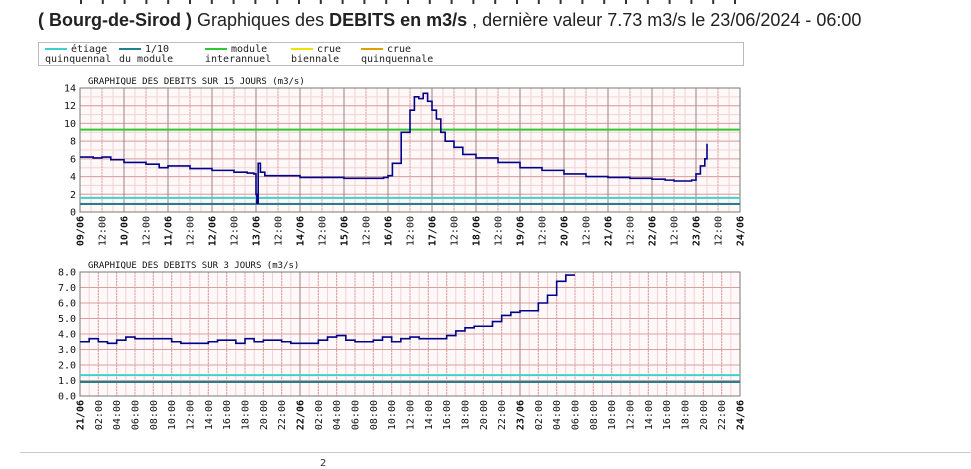  Describe the element at coordinates (73, 142) in the screenshot. I see `y-tick-label: 8` at that location.